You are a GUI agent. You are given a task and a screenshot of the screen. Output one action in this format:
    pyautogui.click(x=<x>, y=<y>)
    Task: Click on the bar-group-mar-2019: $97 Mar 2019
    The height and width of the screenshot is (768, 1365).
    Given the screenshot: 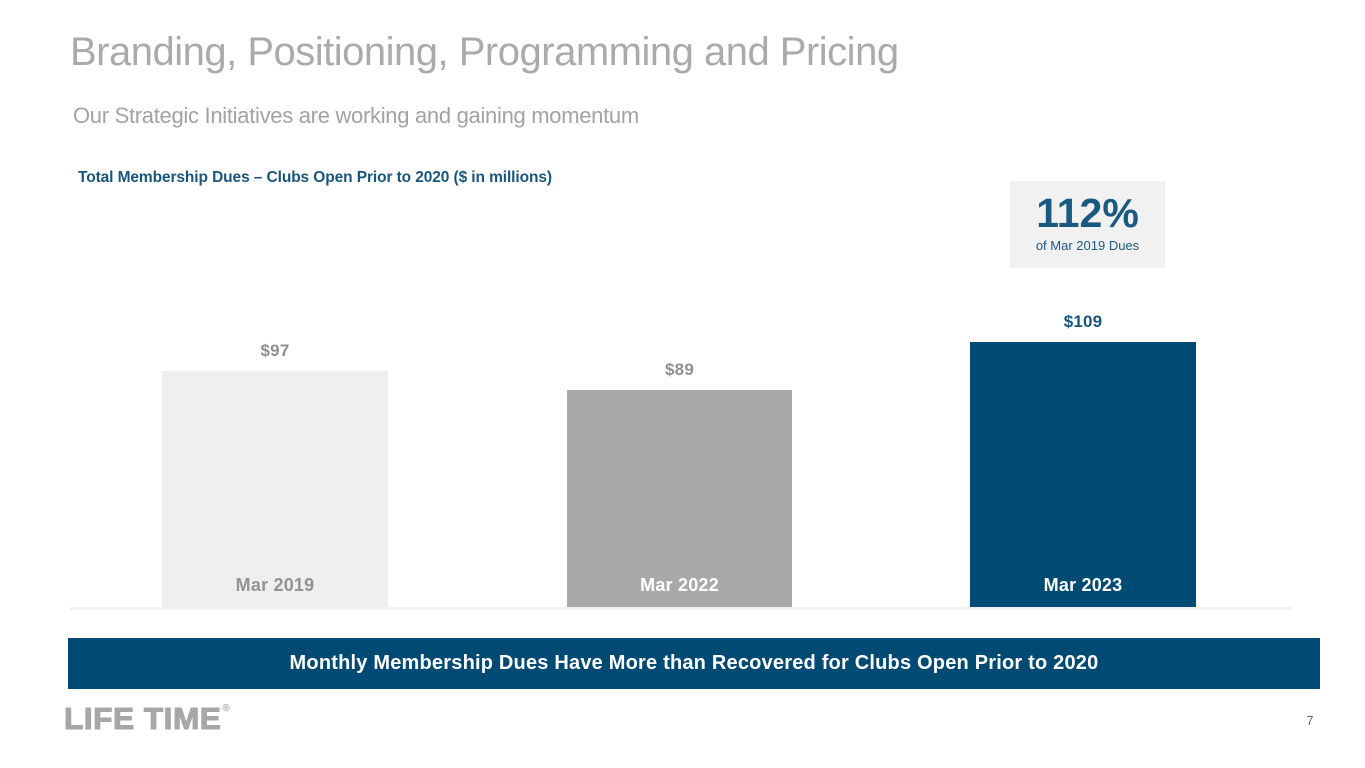 What is the action you would take?
    pyautogui.click(x=275, y=474)
    